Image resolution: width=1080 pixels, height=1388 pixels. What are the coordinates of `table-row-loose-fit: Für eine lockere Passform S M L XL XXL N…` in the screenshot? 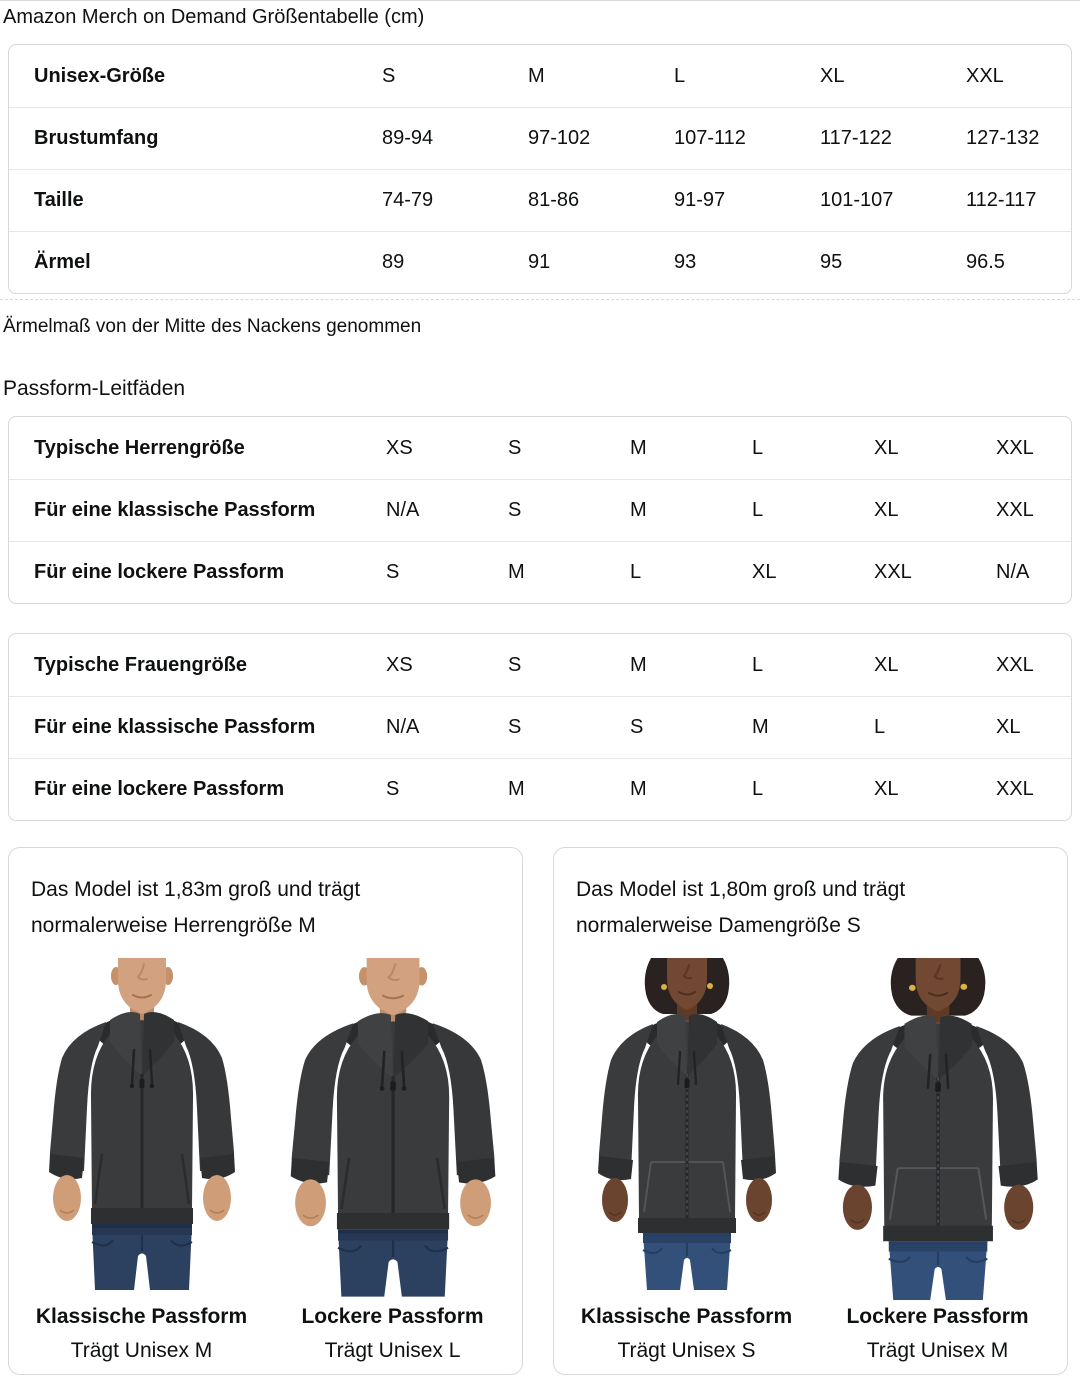 It's located at (540, 572).